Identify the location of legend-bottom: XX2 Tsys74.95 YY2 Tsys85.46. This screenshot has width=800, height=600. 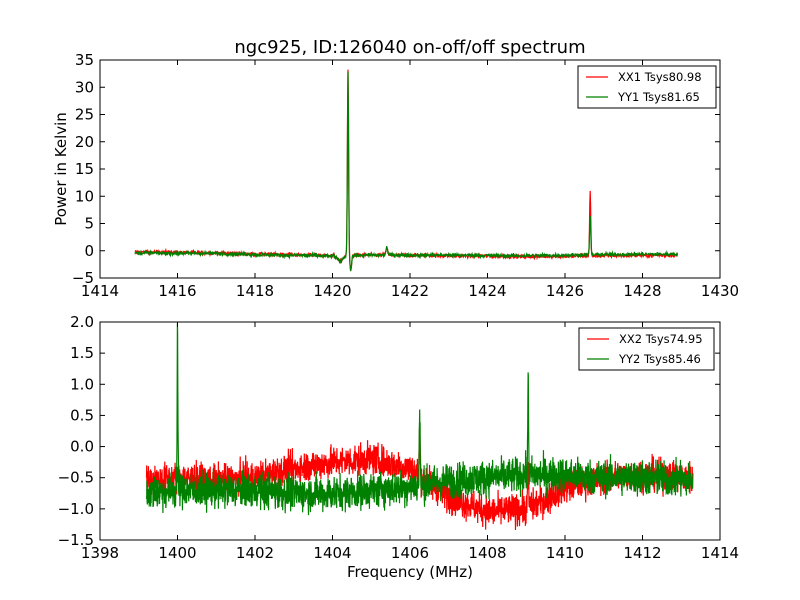
(646, 349).